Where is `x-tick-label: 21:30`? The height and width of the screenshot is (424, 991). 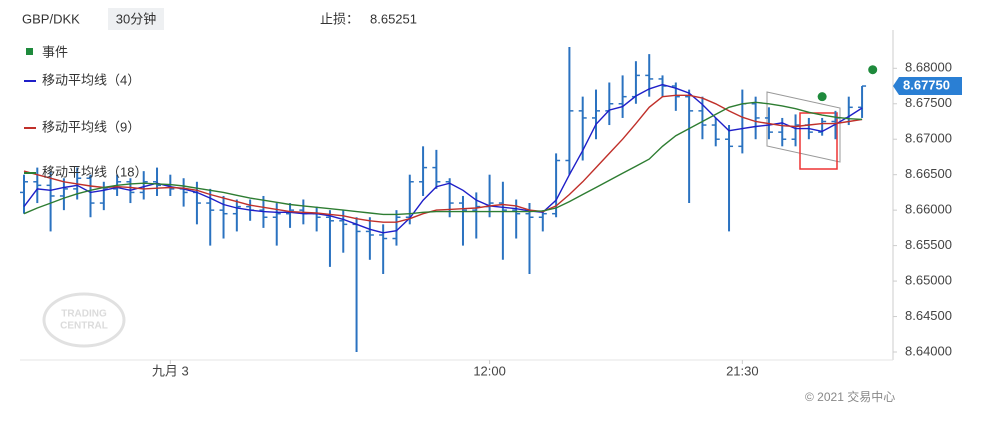 x-tick-label: 21:30 is located at coordinates (742, 370).